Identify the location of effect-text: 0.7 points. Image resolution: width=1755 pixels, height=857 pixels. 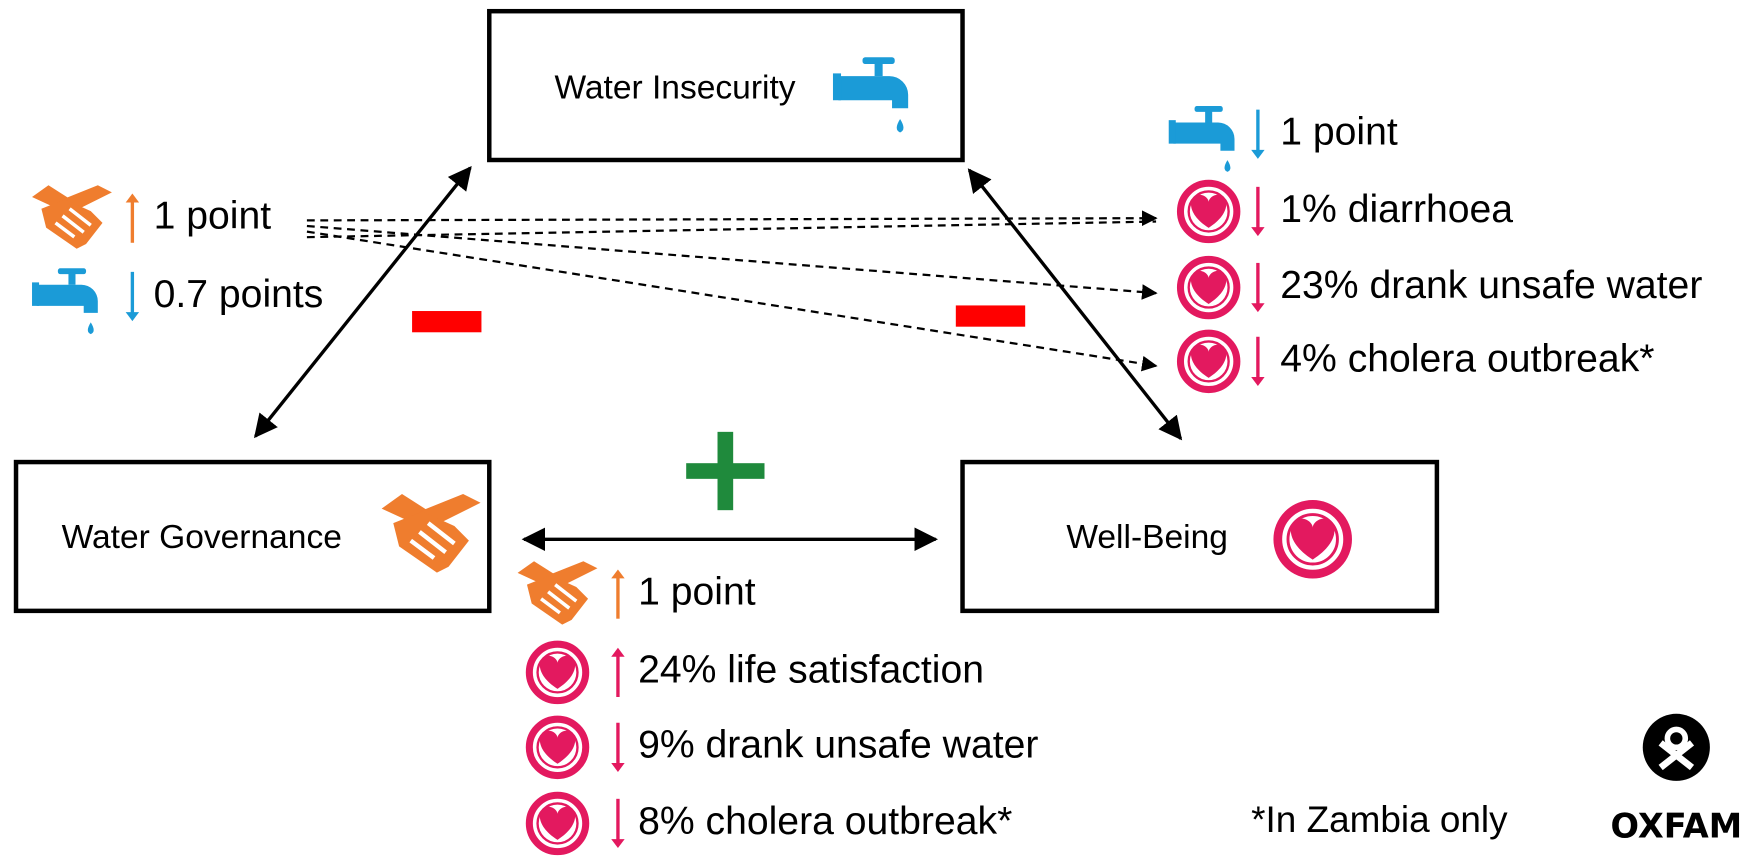
(239, 294).